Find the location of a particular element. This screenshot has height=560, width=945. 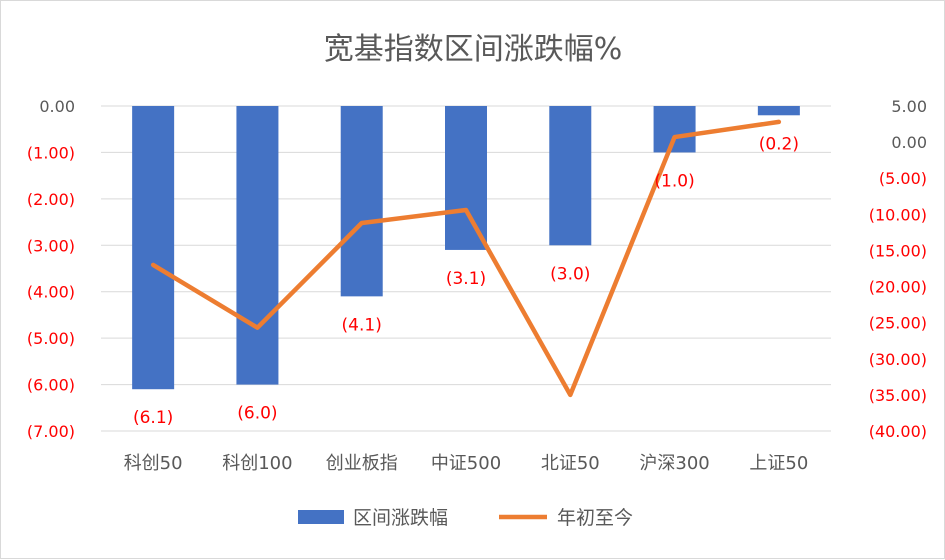

category-label: 上证50 is located at coordinates (778, 463).